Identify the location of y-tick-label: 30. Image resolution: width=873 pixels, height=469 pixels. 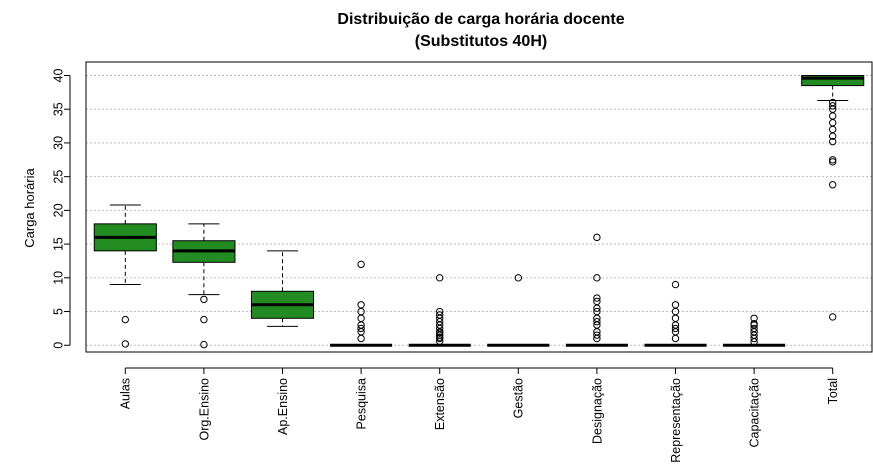
(58, 143).